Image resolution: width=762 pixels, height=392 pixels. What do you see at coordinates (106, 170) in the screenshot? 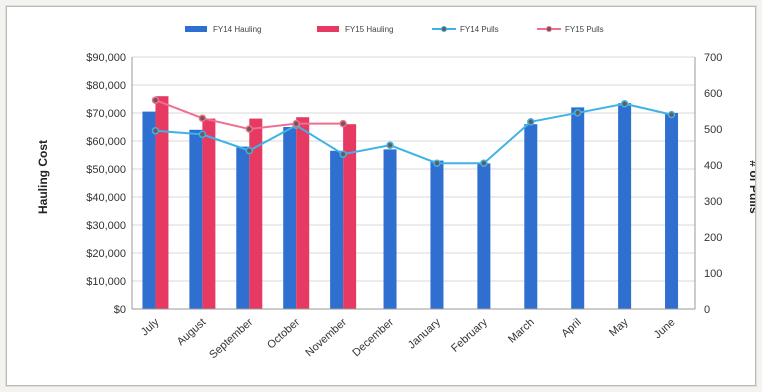
I see `y-tick-label: $50,000` at bounding box center [106, 170].